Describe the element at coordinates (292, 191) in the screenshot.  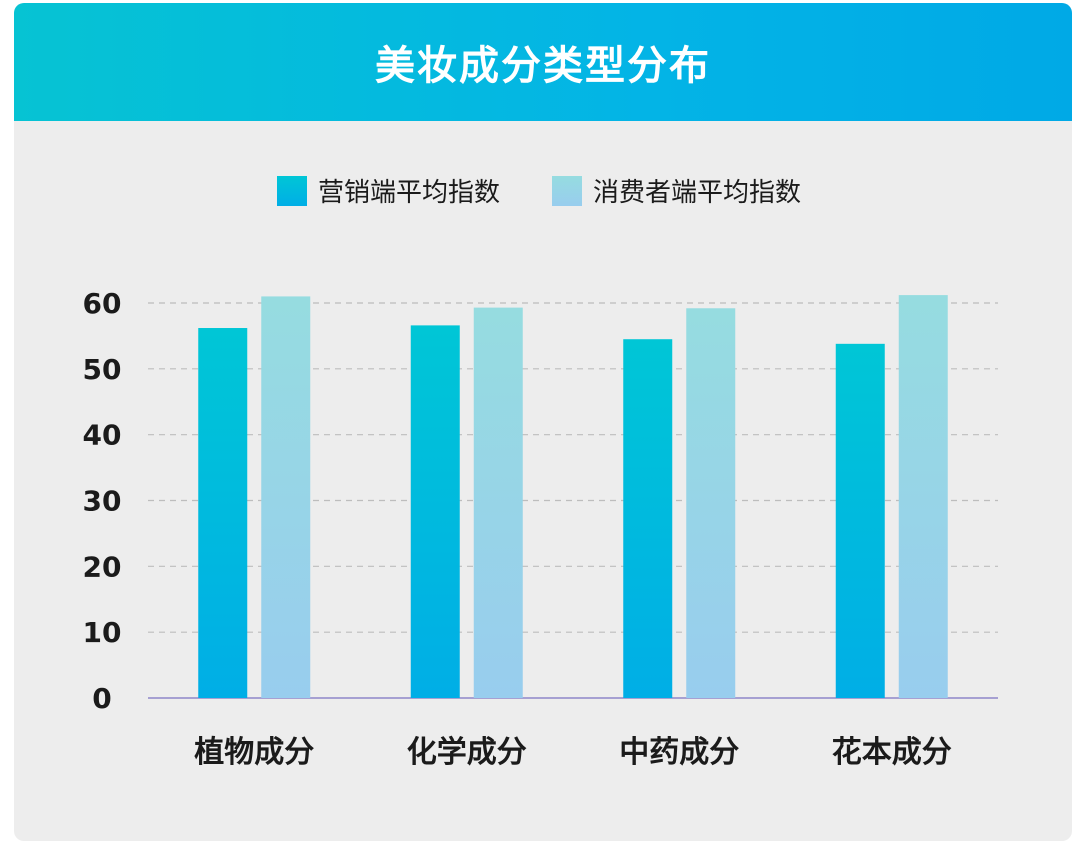
I see `legend-swatch-series1` at that location.